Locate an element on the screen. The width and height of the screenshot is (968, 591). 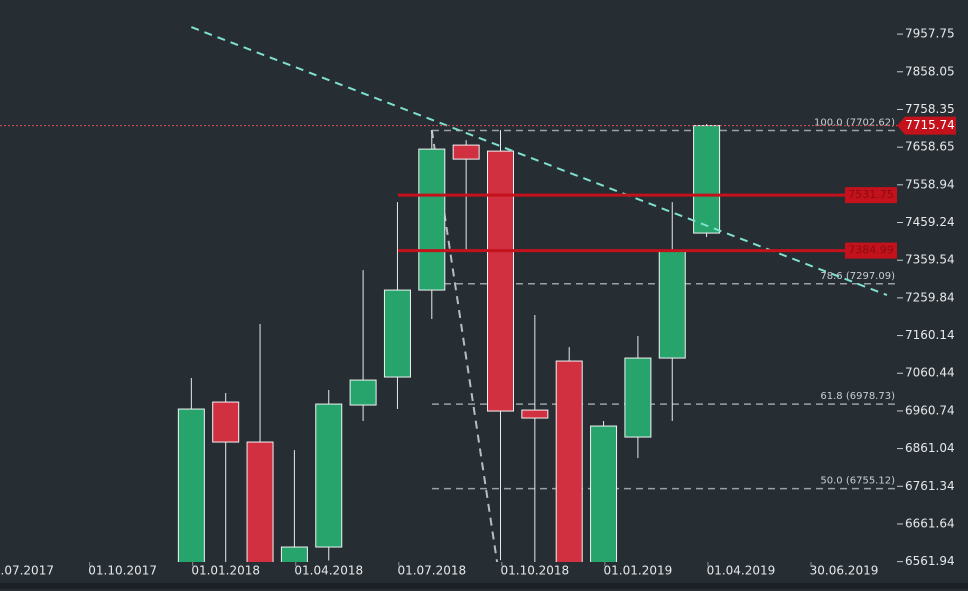
y-tick-label: 6661.64 is located at coordinates (930, 523).